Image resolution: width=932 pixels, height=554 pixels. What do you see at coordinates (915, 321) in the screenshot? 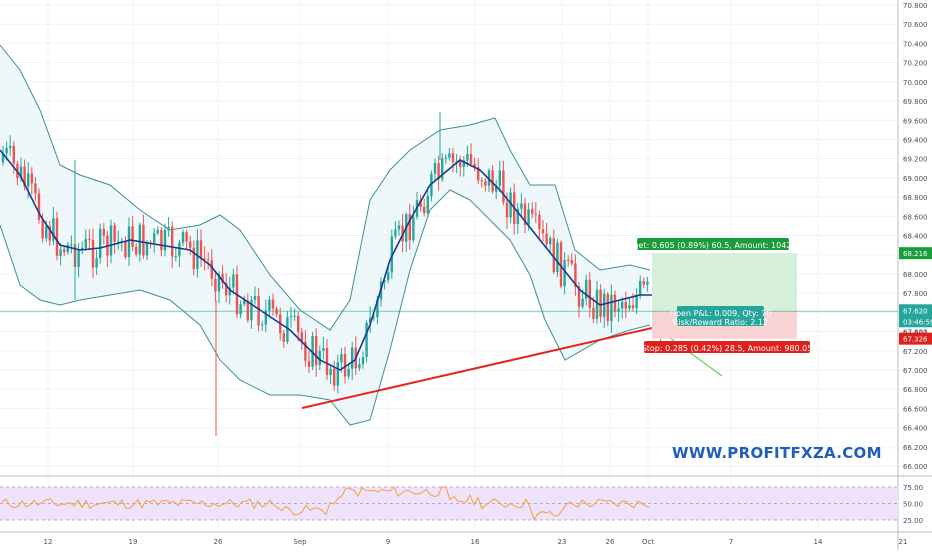
I see `countdown-badge: 03:46:59` at bounding box center [915, 321].